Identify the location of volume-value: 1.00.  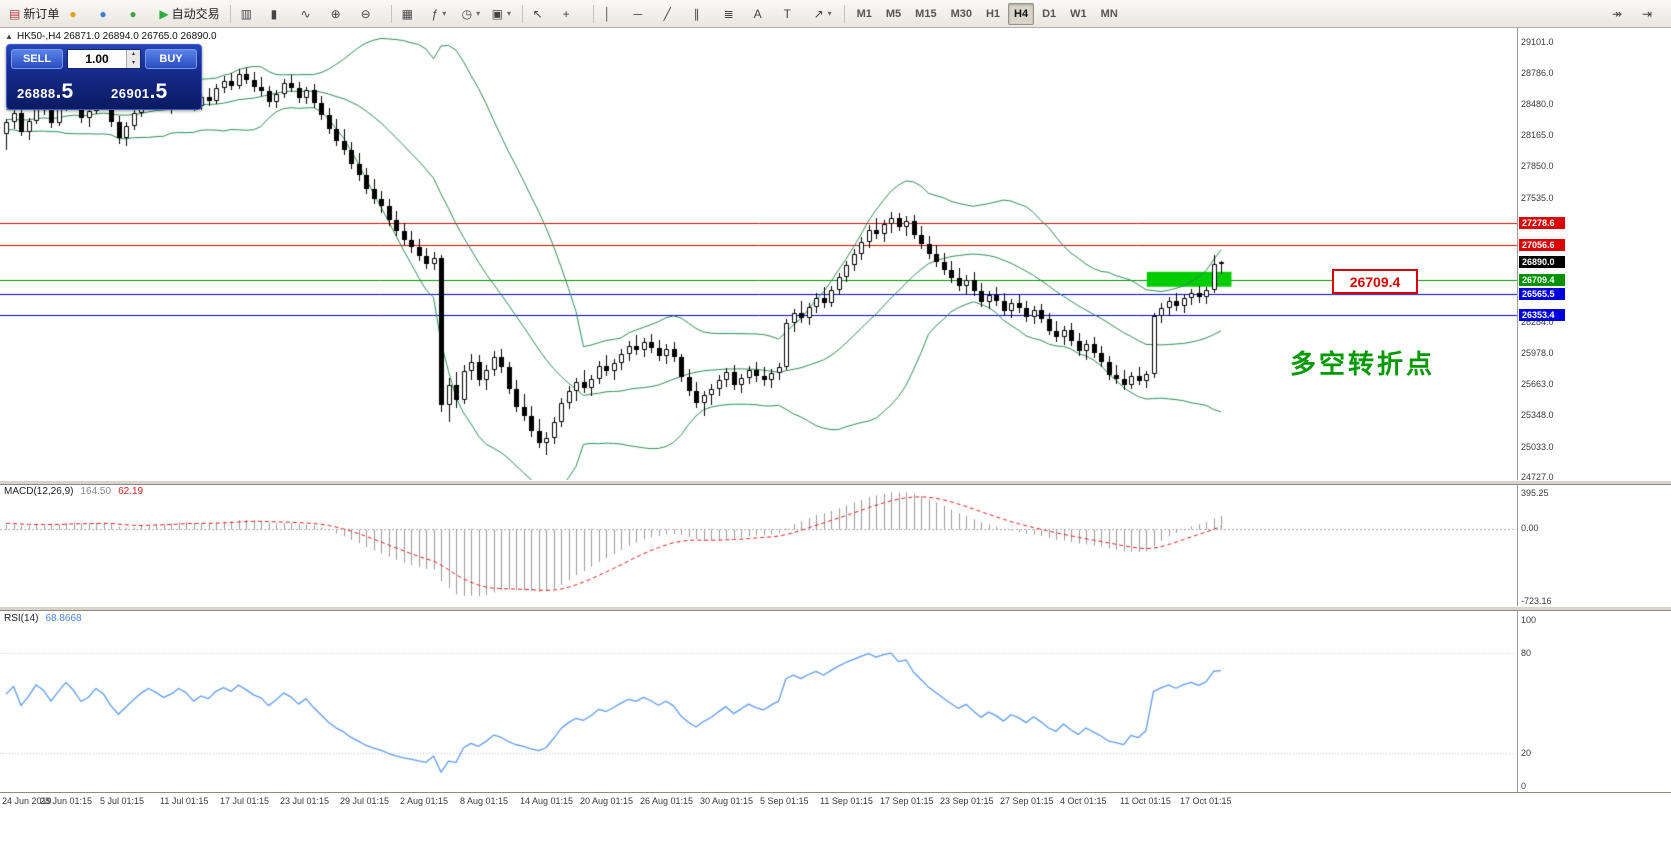
(97, 59).